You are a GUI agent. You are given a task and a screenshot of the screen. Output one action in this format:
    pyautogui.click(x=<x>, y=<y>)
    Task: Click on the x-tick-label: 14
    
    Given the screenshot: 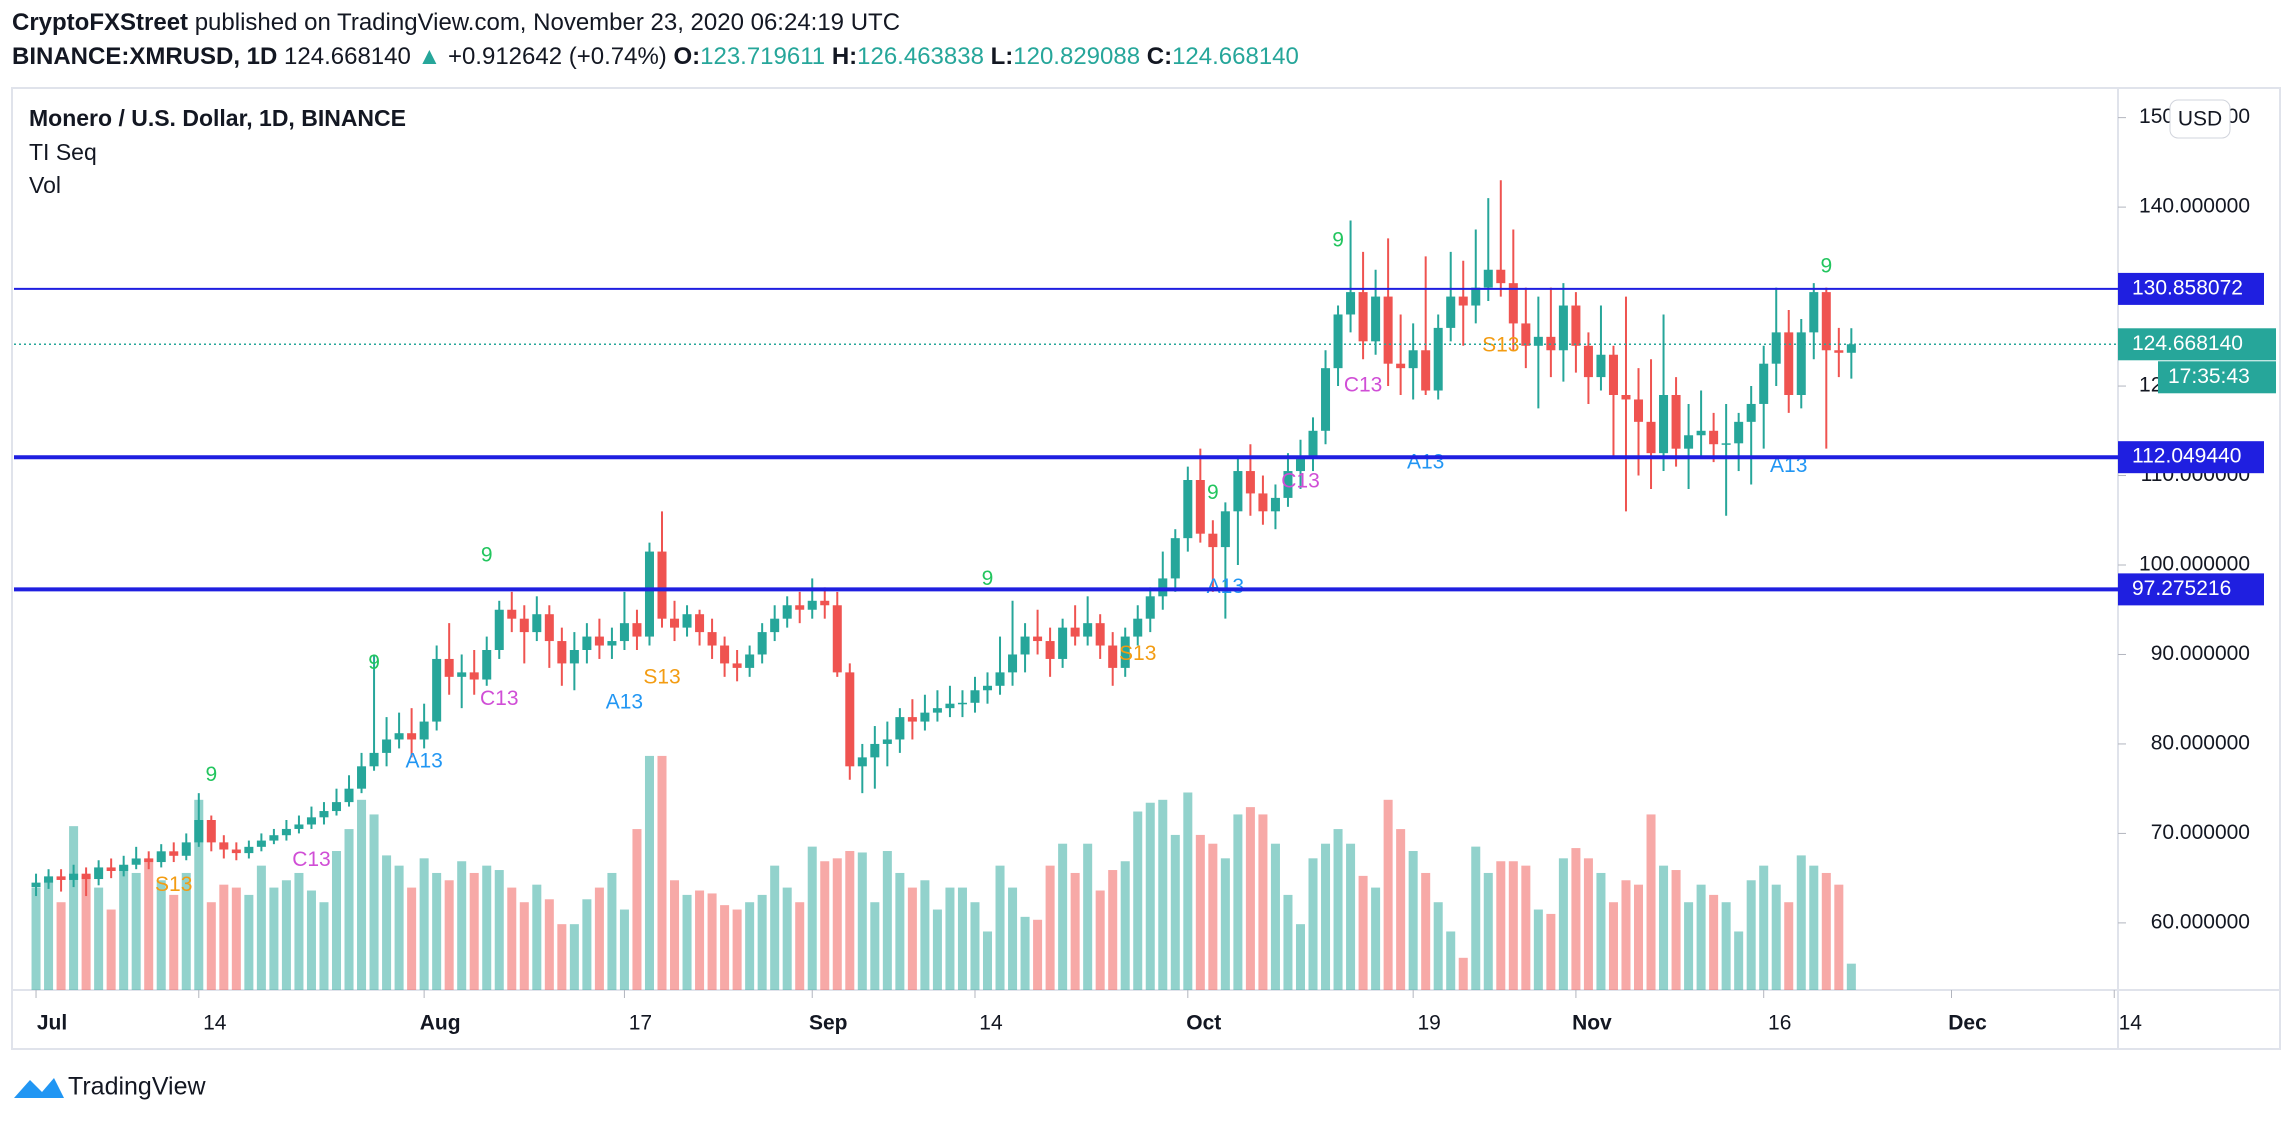 What is the action you would take?
    pyautogui.click(x=991, y=1023)
    